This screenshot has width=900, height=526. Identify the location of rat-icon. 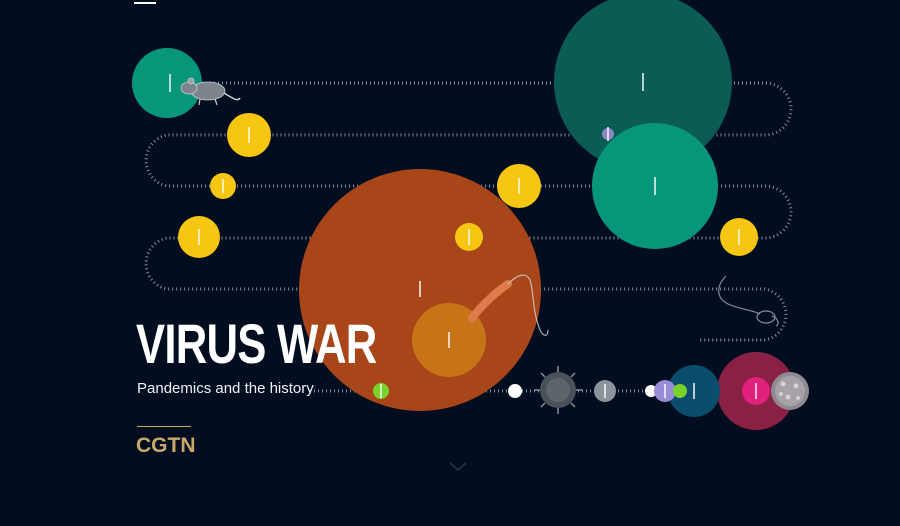
(210, 91).